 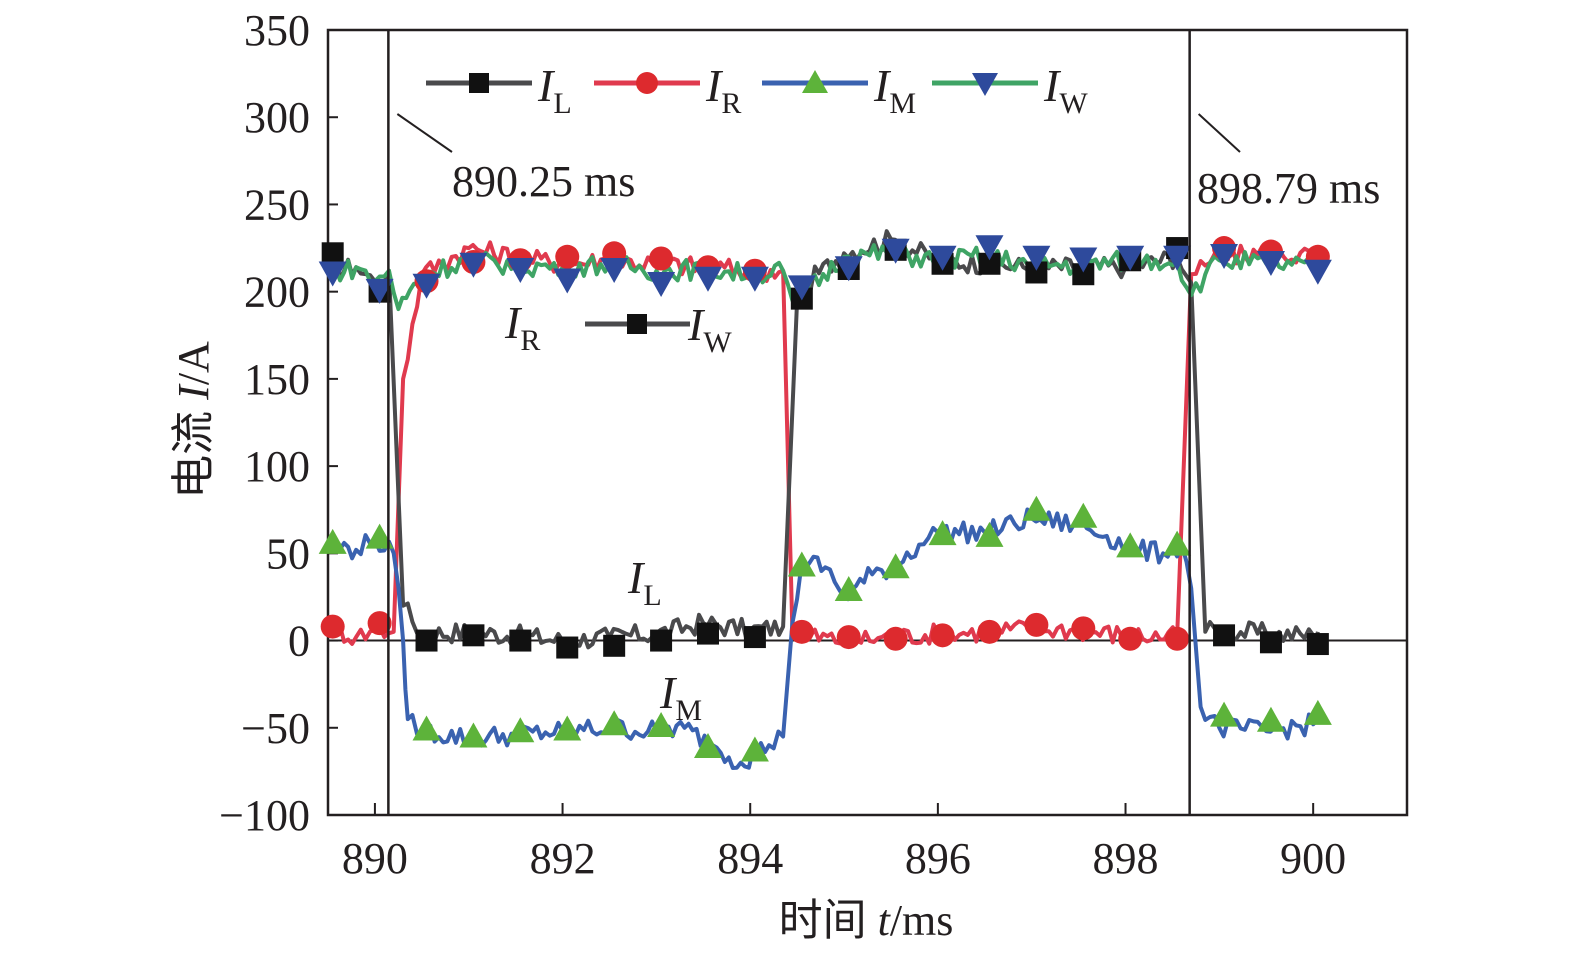 What do you see at coordinates (894, 90) in the screenshot?
I see `legend-label: IM` at bounding box center [894, 90].